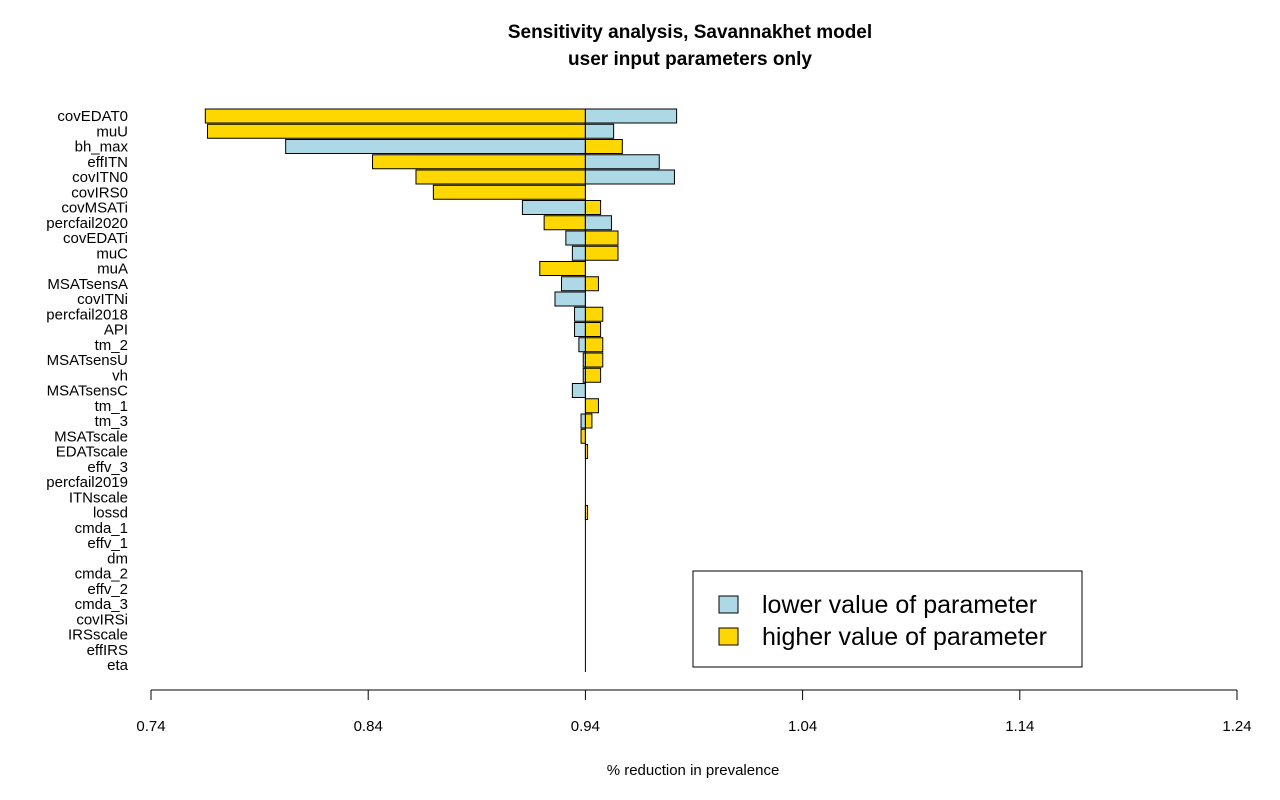 Image resolution: width=1280 pixels, height=800 pixels. What do you see at coordinates (116, 330) in the screenshot?
I see `parameter-label-API: API` at bounding box center [116, 330].